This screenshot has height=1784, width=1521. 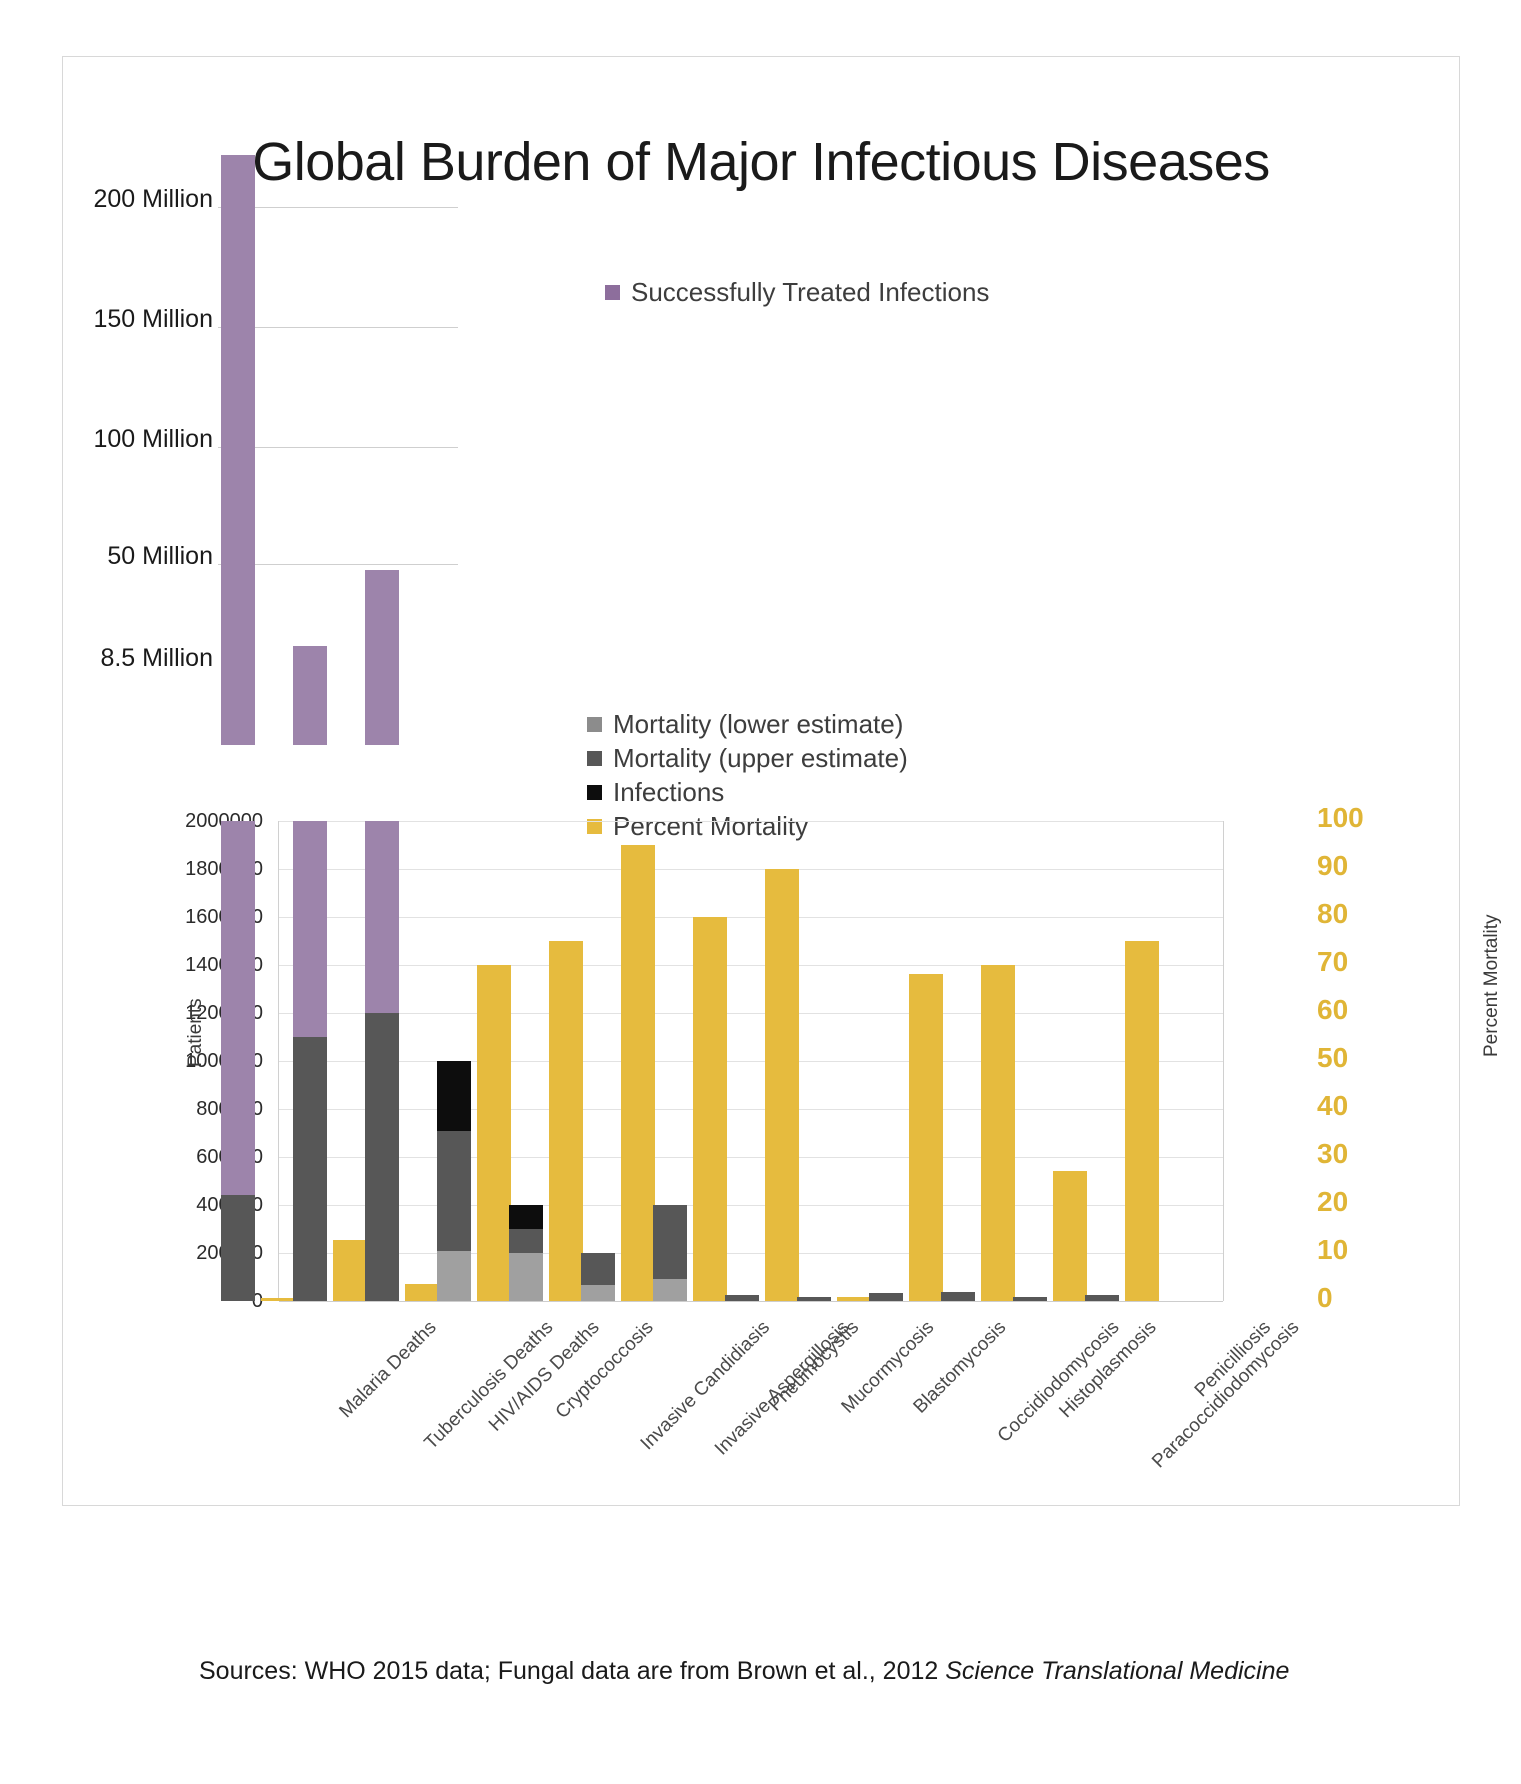 What do you see at coordinates (1333, 865) in the screenshot?
I see `right-tick-90: 90` at bounding box center [1333, 865].